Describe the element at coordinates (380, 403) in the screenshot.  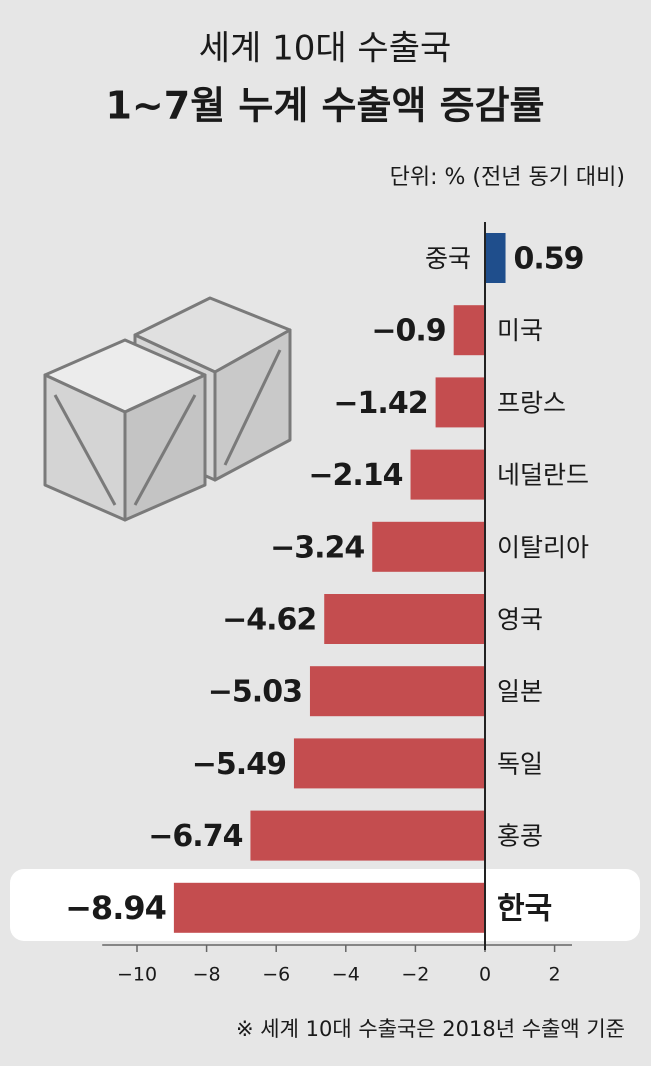
I see `value-label: −1.42` at that location.